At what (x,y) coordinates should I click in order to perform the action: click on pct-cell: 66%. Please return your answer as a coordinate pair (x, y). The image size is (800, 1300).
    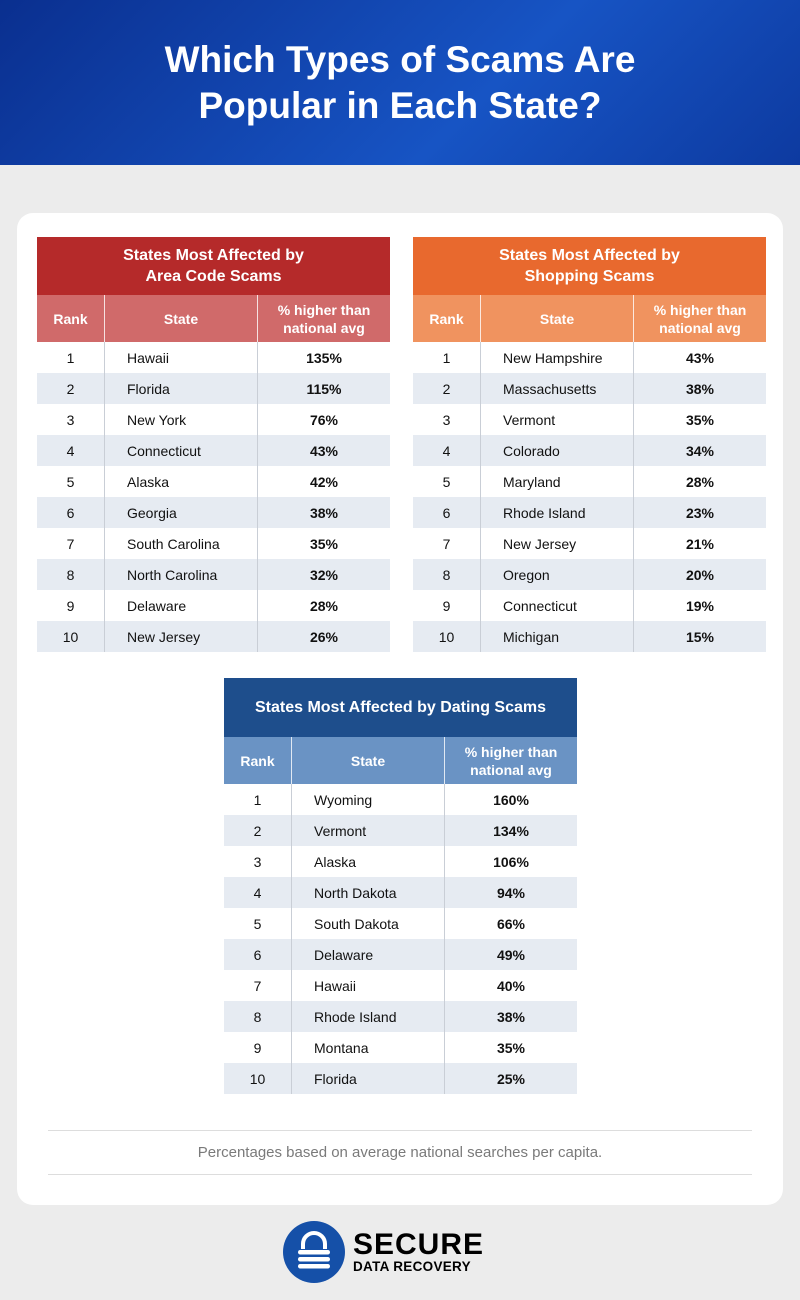
    Looking at the image, I should click on (511, 923).